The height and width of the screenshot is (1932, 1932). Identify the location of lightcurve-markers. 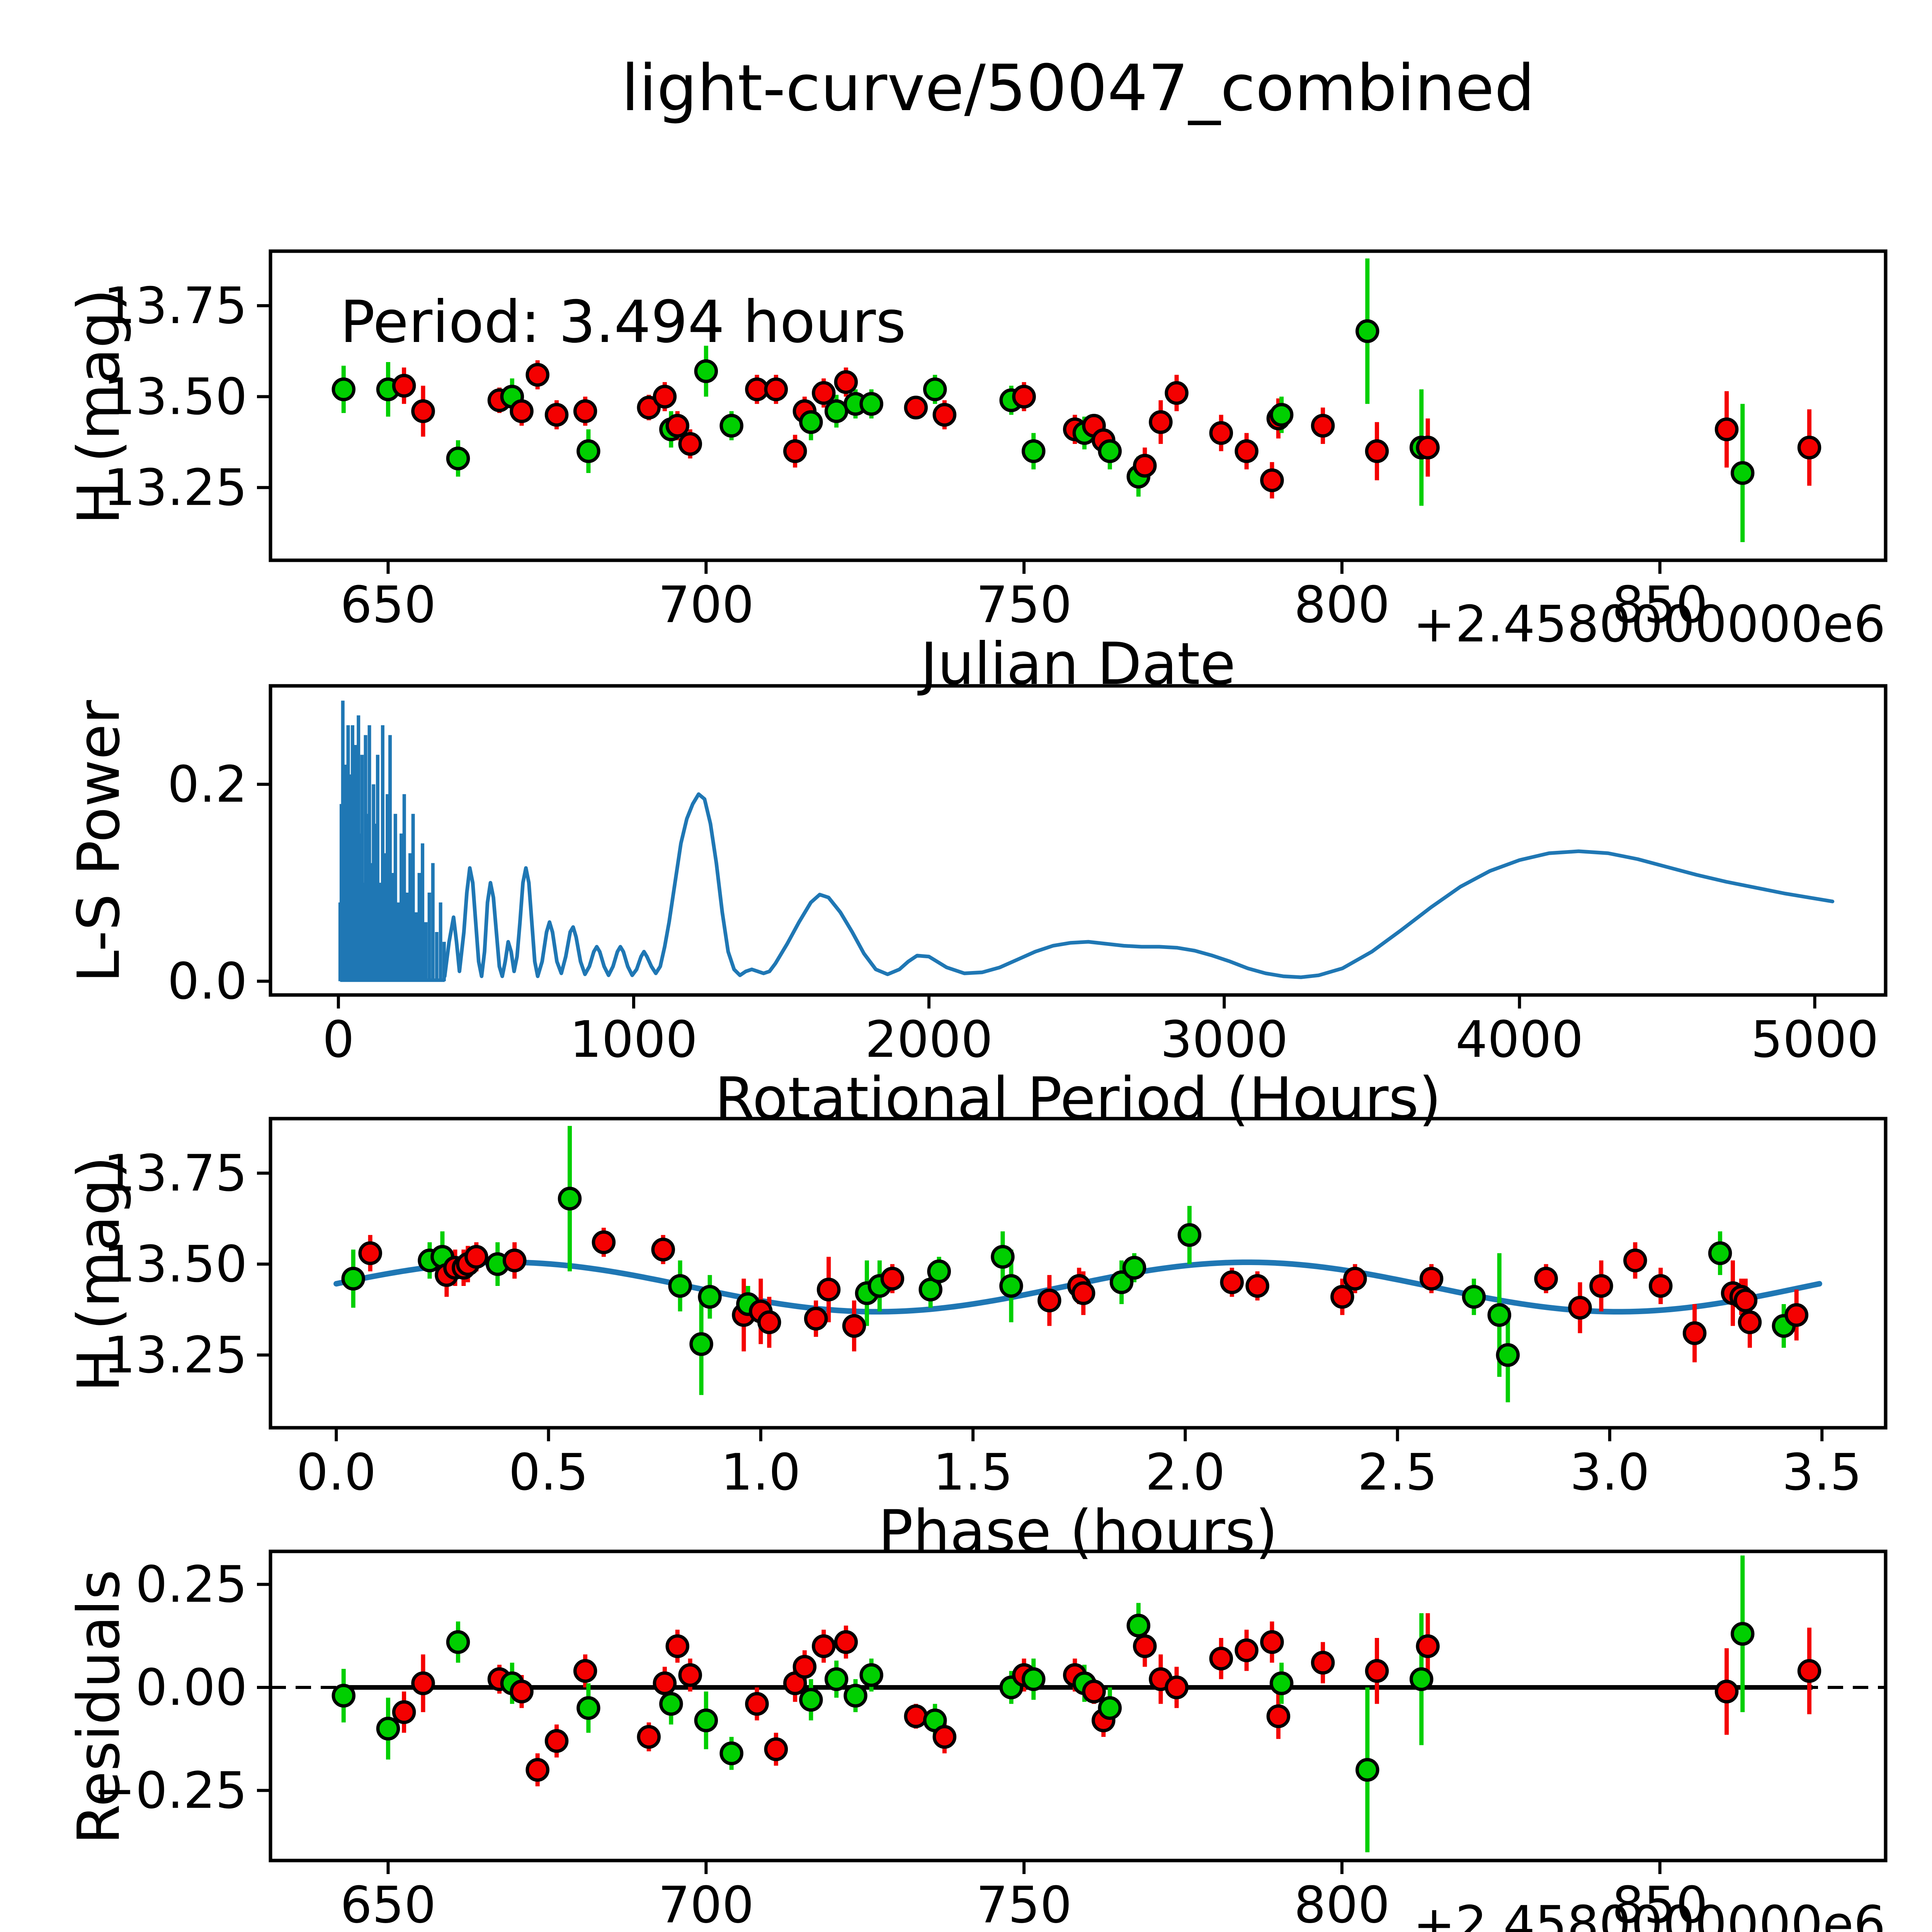
(1077, 406).